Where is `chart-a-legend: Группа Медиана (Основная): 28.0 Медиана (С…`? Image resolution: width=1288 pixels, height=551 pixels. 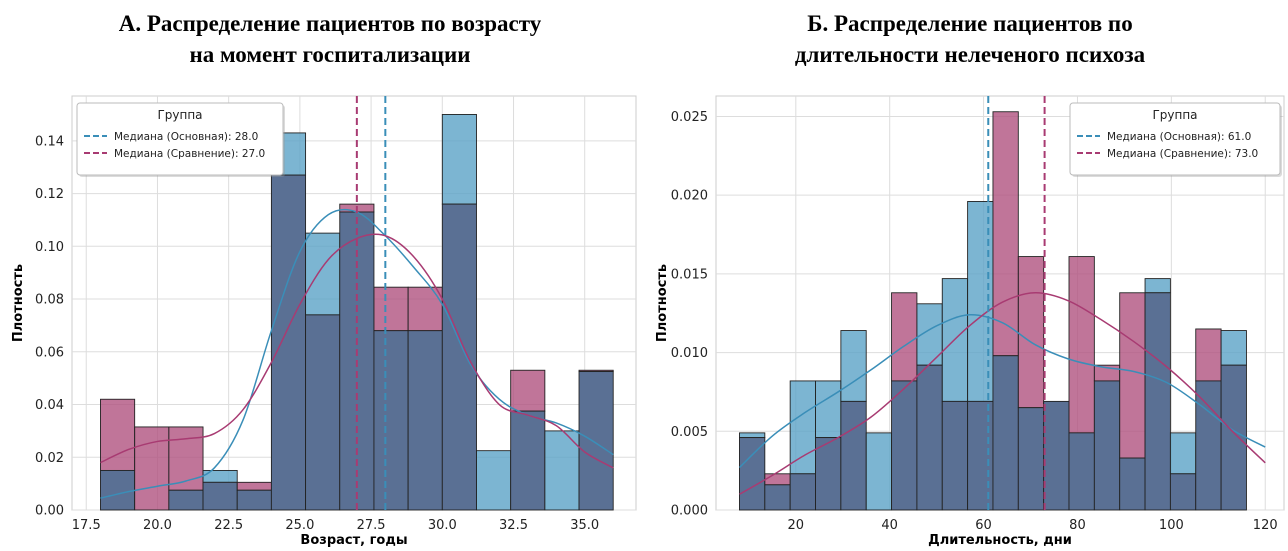
chart-a-legend: Группа Медиана (Основная): 28.0 Медиана (С… is located at coordinates (180, 139).